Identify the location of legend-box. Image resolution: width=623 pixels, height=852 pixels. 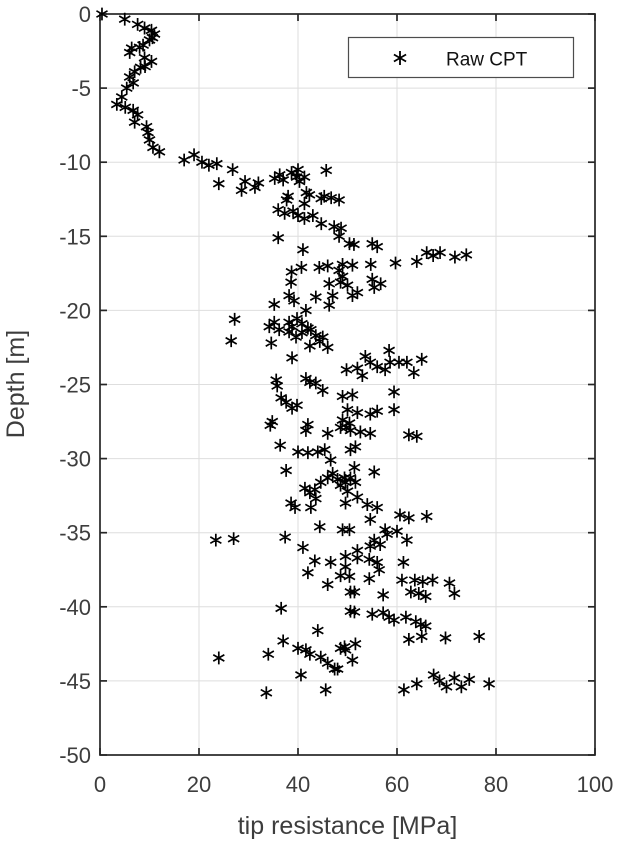
(461, 57).